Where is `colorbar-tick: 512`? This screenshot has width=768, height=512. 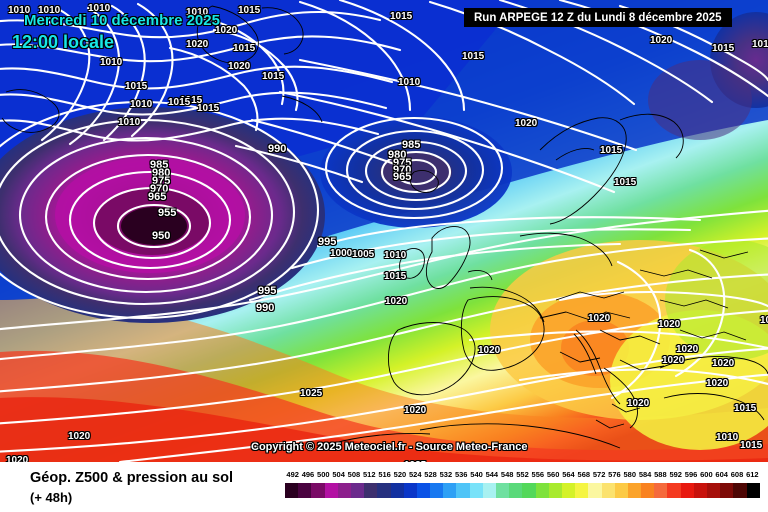
colorbar-tick: 512 is located at coordinates (369, 474).